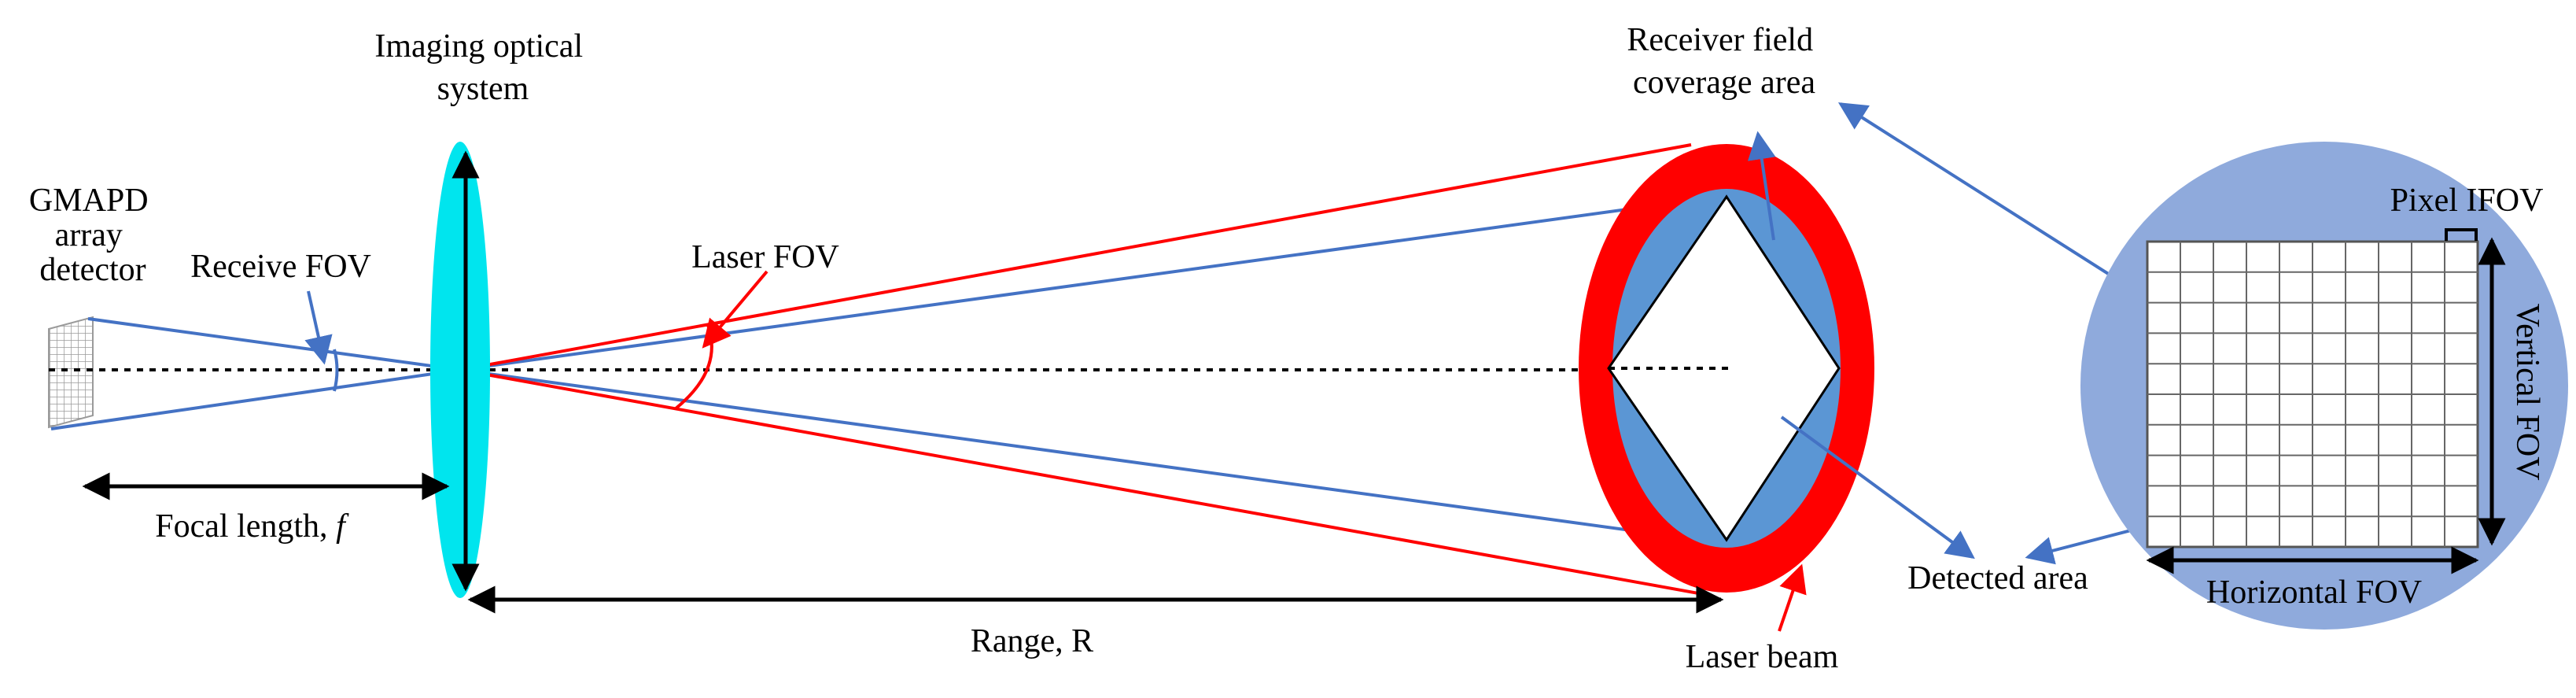 The image size is (2576, 698). I want to click on range-label: Range, R, so click(1032, 641).